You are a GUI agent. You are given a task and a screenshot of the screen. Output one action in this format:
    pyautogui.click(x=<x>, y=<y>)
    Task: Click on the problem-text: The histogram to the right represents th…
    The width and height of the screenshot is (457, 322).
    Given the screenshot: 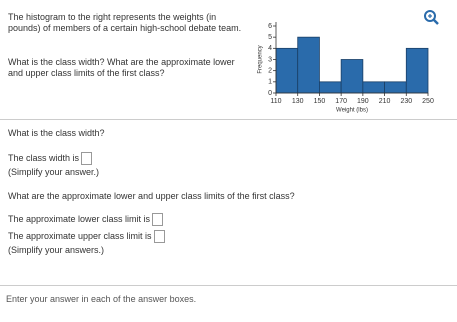 What is the action you would take?
    pyautogui.click(x=125, y=22)
    